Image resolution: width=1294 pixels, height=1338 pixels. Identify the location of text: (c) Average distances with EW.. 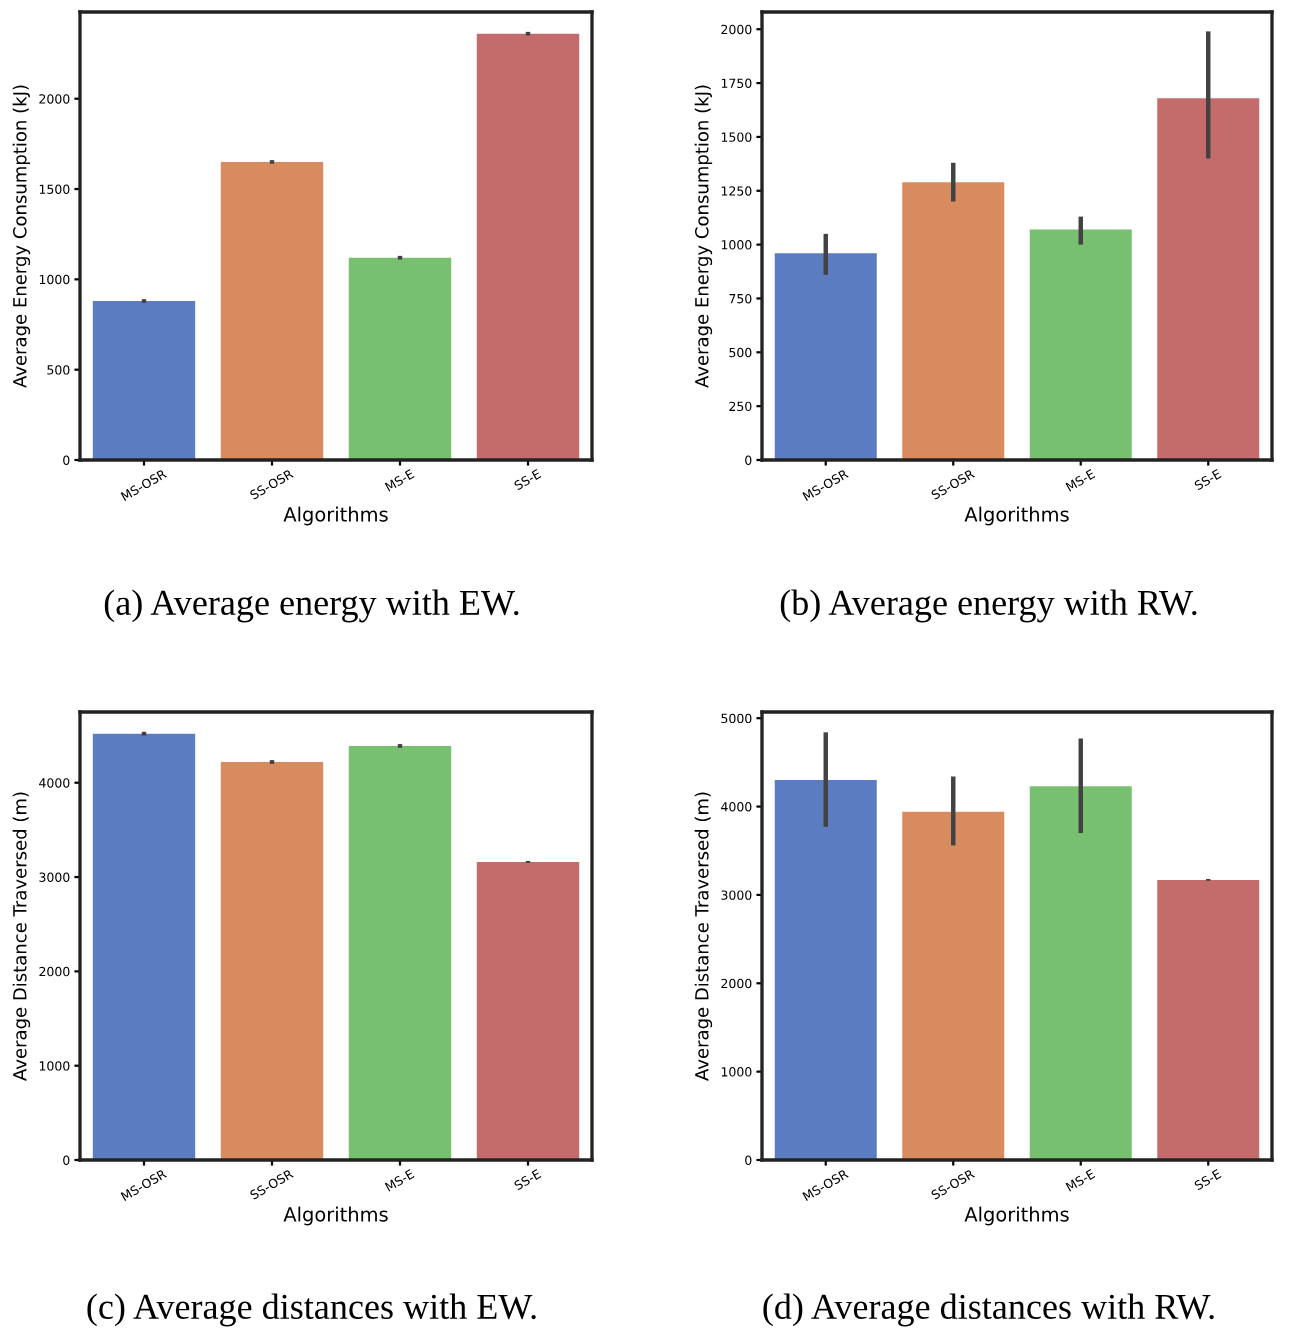
(311, 1310).